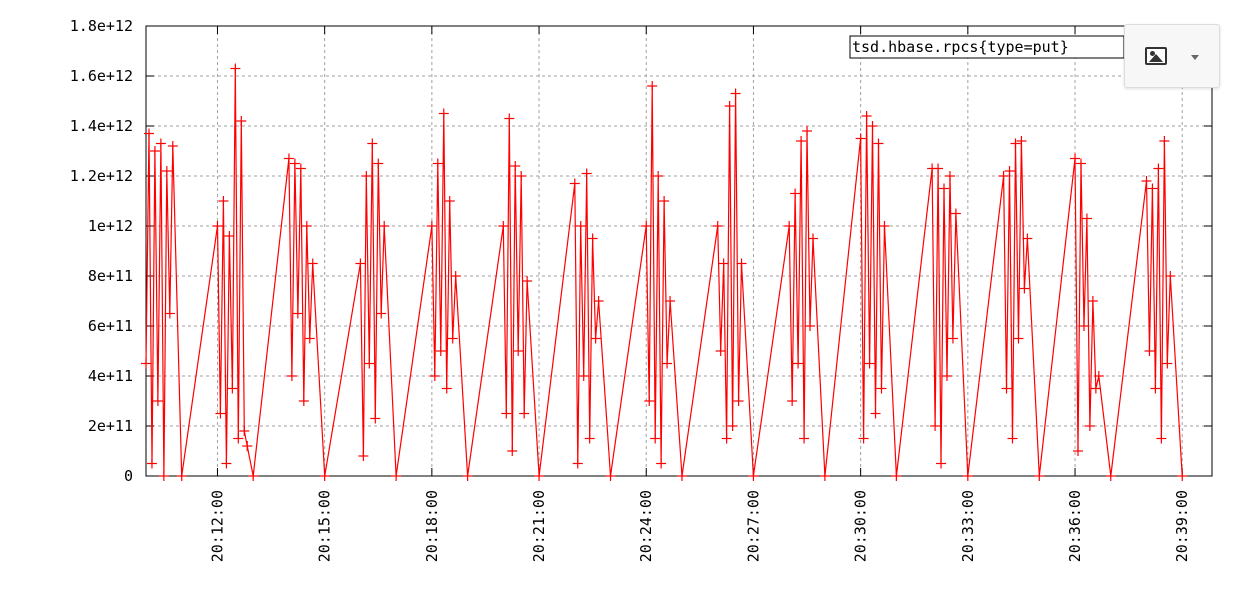  I want to click on y-tick-label: 1.4e+12, so click(101, 126).